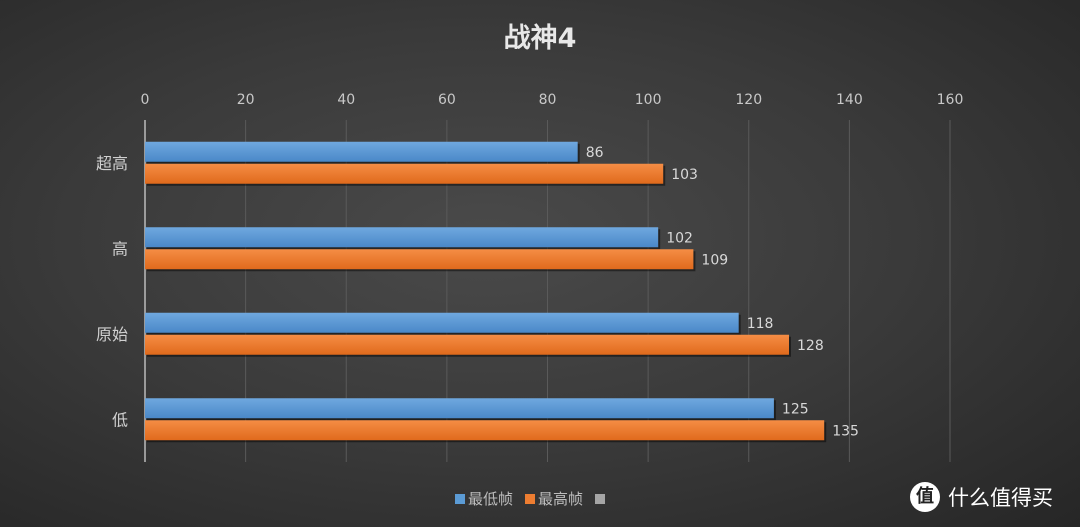 This screenshot has width=1080, height=527. What do you see at coordinates (120, 419) in the screenshot?
I see `category-label: 低` at bounding box center [120, 419].